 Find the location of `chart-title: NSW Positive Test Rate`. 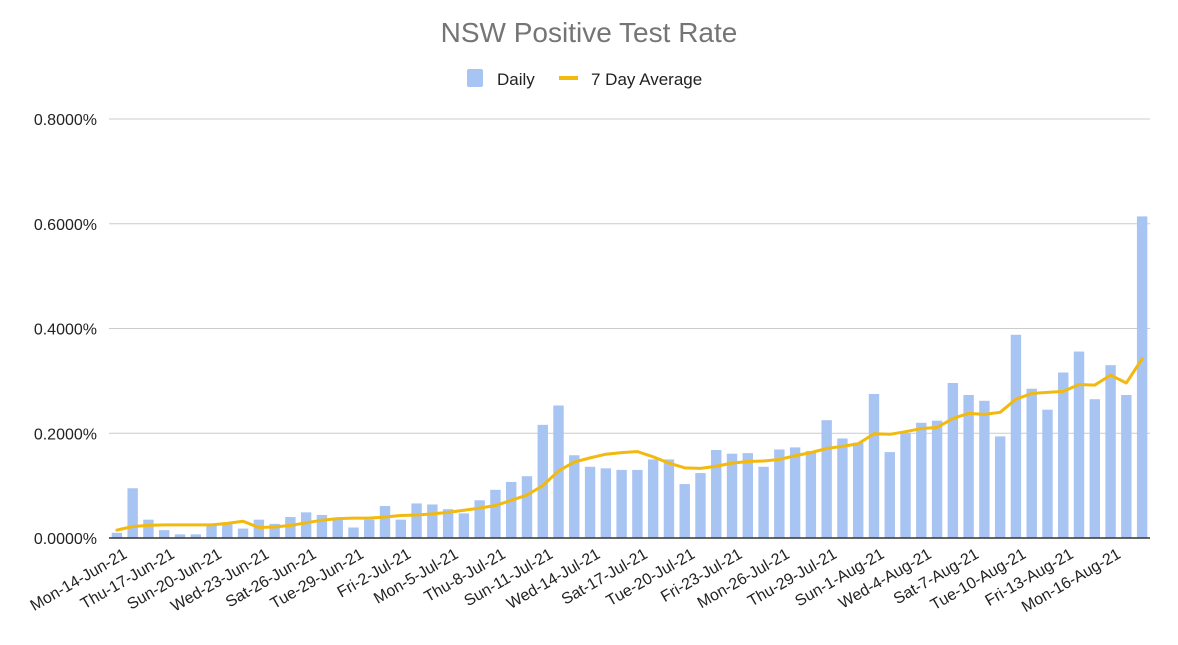

chart-title: NSW Positive Test Rate is located at coordinates (589, 32).